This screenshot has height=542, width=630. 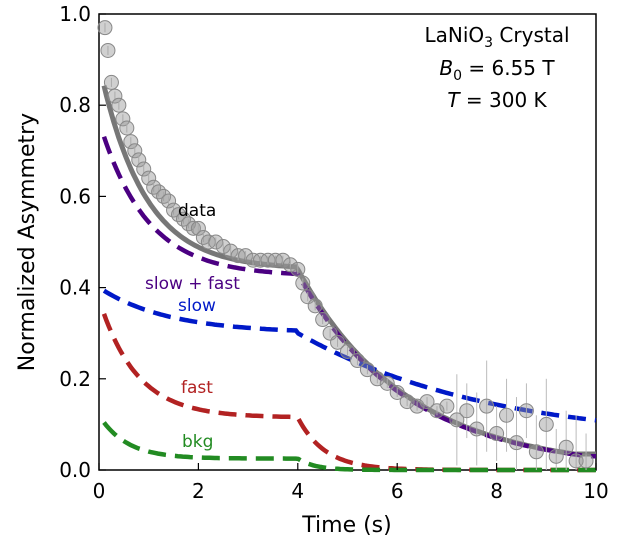 What do you see at coordinates (75, 288) in the screenshot?
I see `y-tick-label: 0.4` at bounding box center [75, 288].